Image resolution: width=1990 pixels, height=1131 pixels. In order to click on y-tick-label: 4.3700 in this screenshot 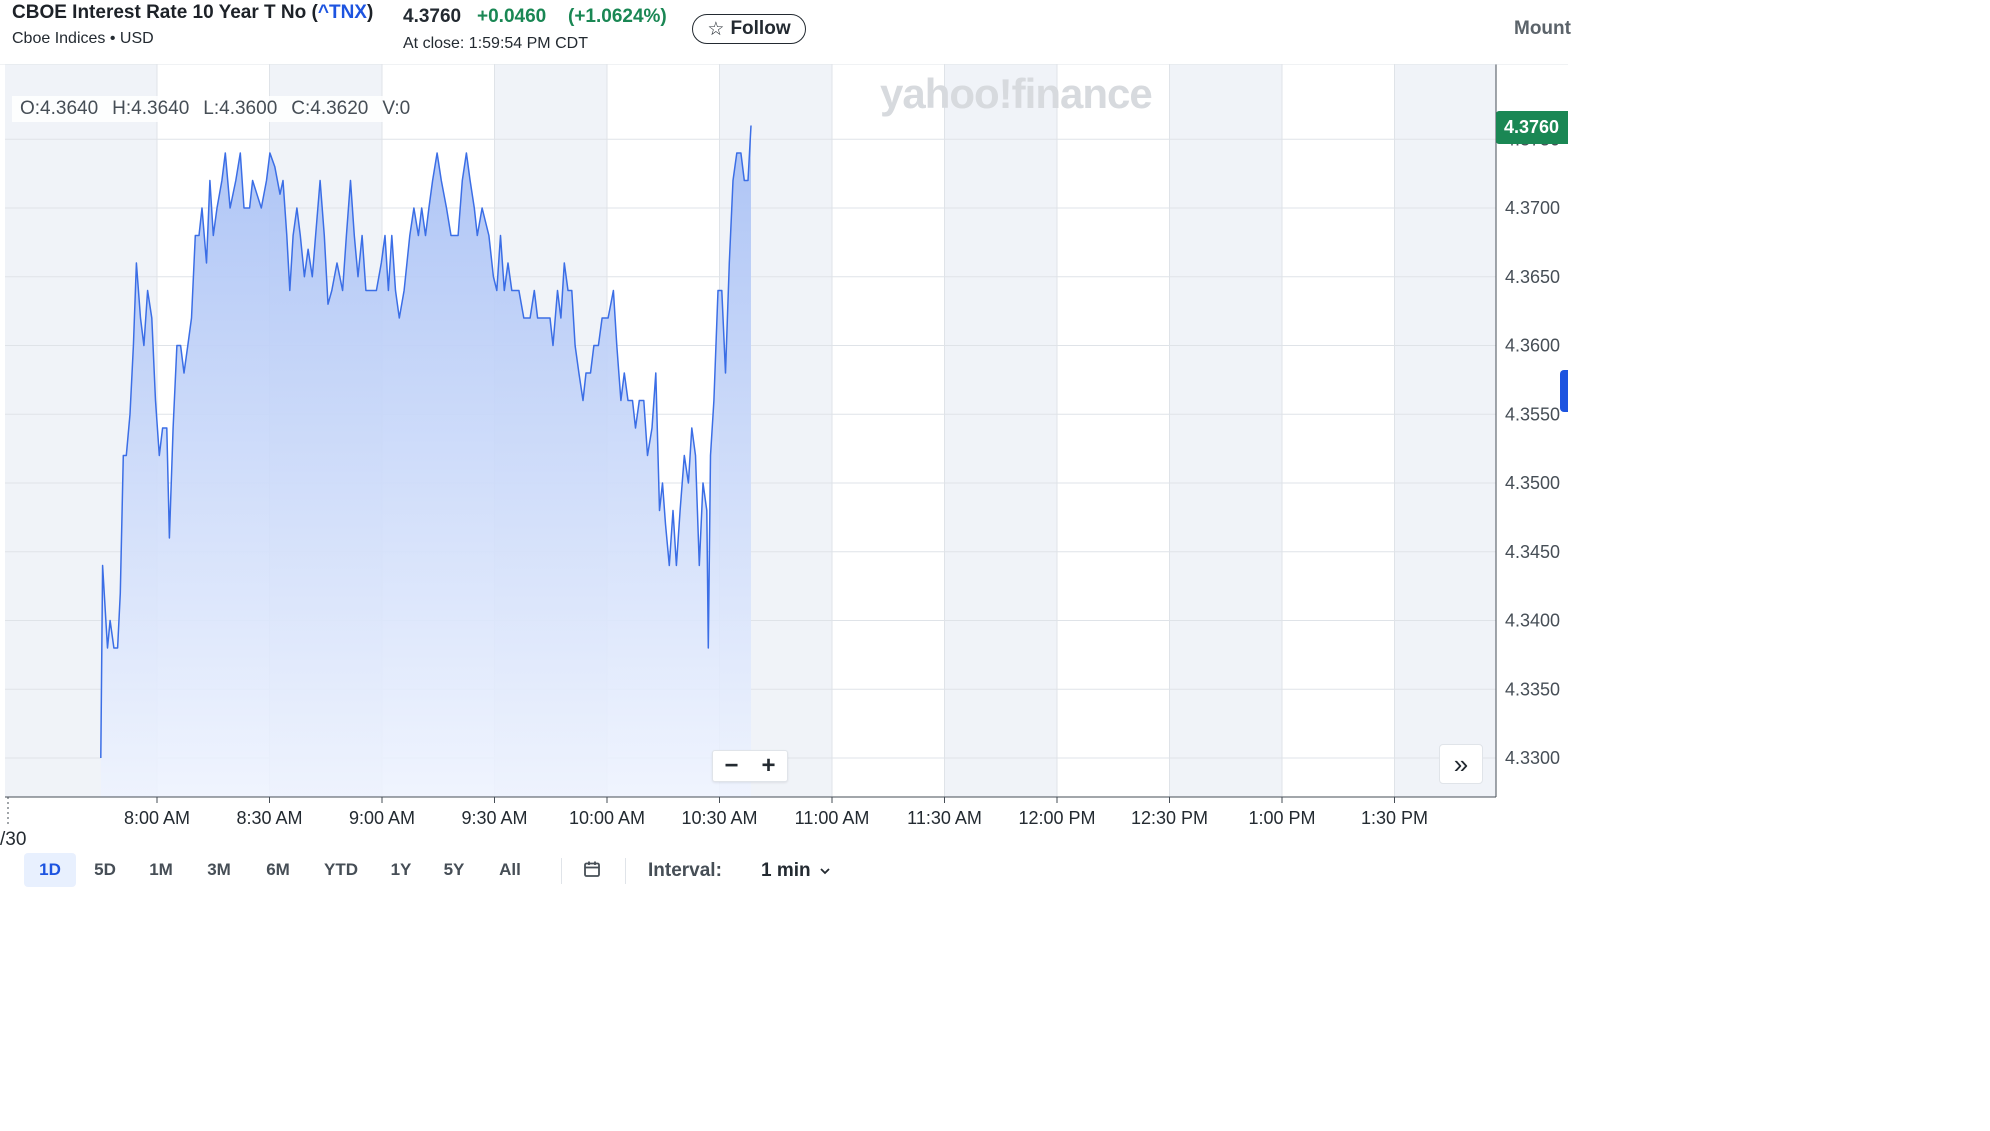, I will do `click(1532, 208)`.